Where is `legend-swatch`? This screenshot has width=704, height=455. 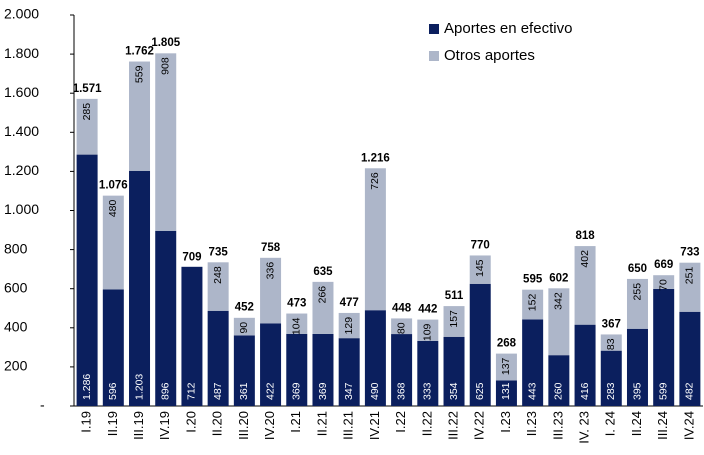
legend-swatch is located at coordinates (434, 29).